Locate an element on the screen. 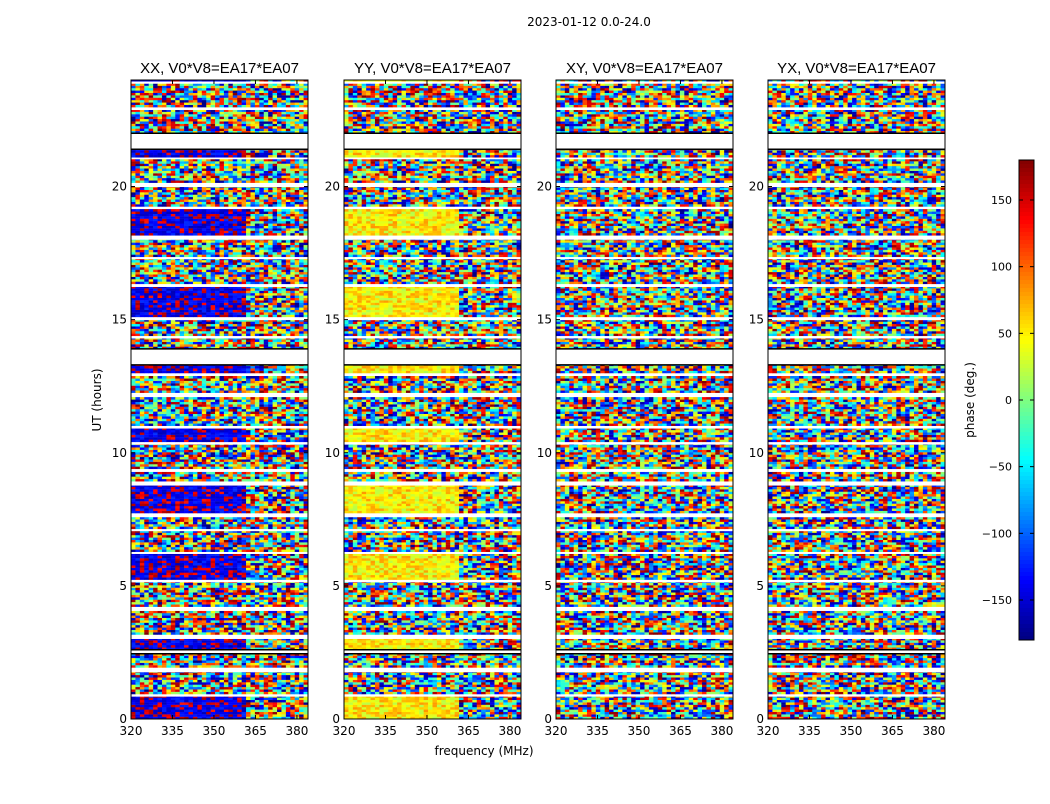  colorbar-tick-label: 100 is located at coordinates (1001, 267).